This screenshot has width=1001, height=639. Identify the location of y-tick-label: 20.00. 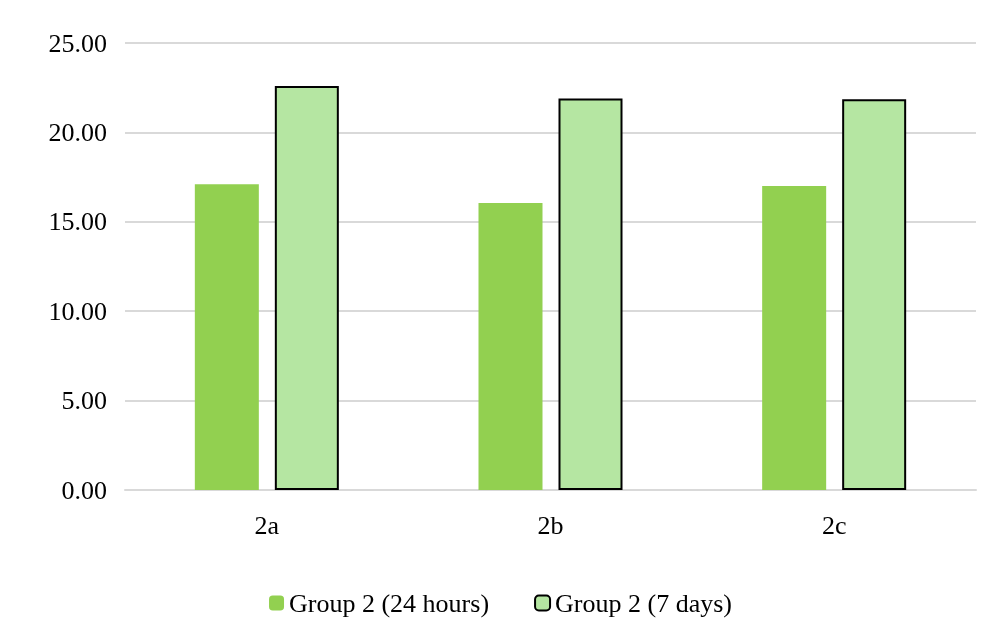
(77, 132).